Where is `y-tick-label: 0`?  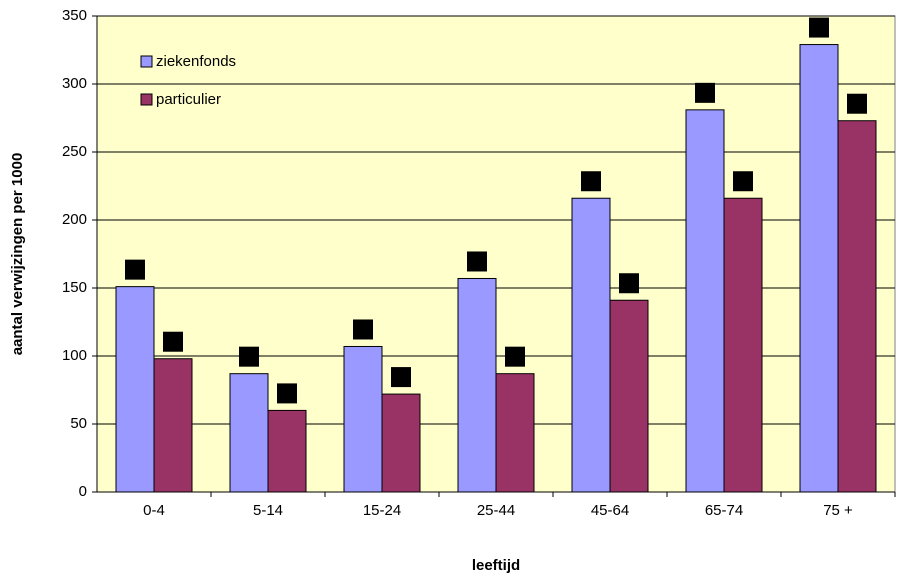 y-tick-label: 0 is located at coordinates (83, 491).